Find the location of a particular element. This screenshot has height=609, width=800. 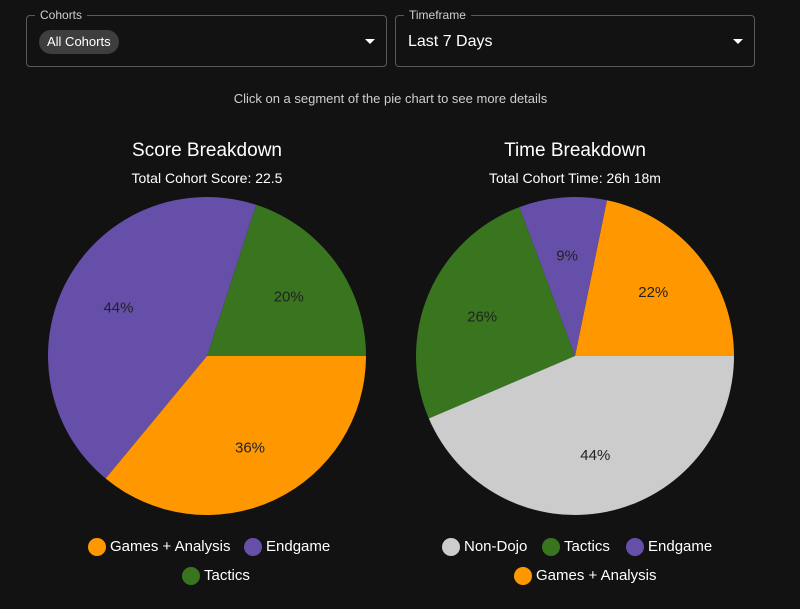

cohorts-select: Cohorts All Cohorts is located at coordinates (206, 37).